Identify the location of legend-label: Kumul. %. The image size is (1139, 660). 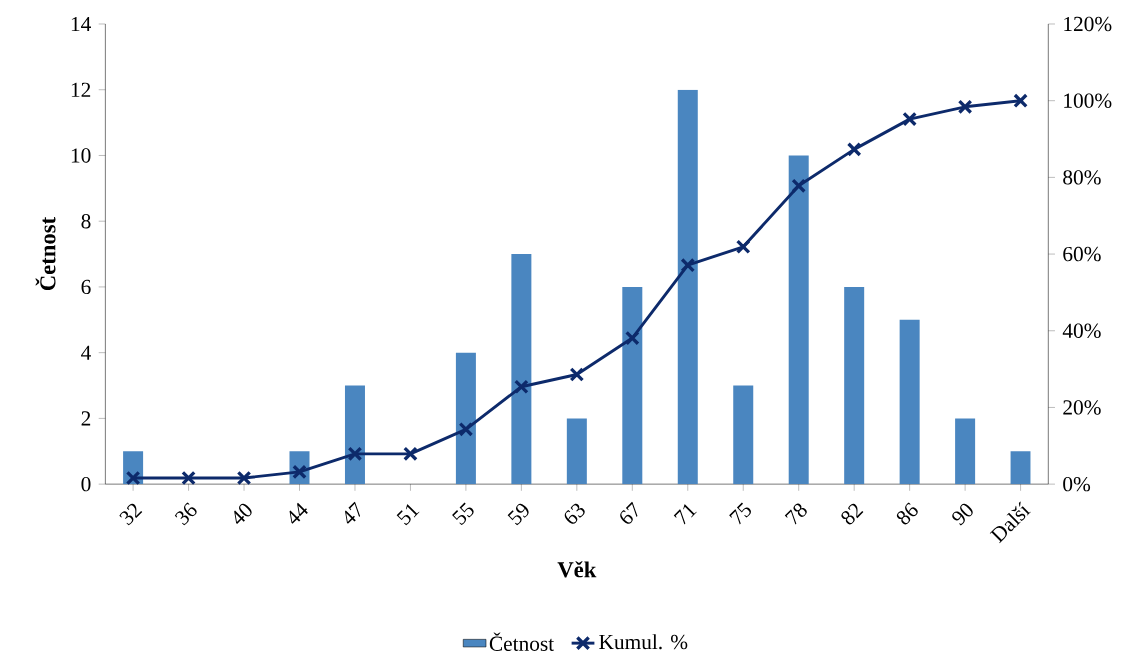
(643, 642).